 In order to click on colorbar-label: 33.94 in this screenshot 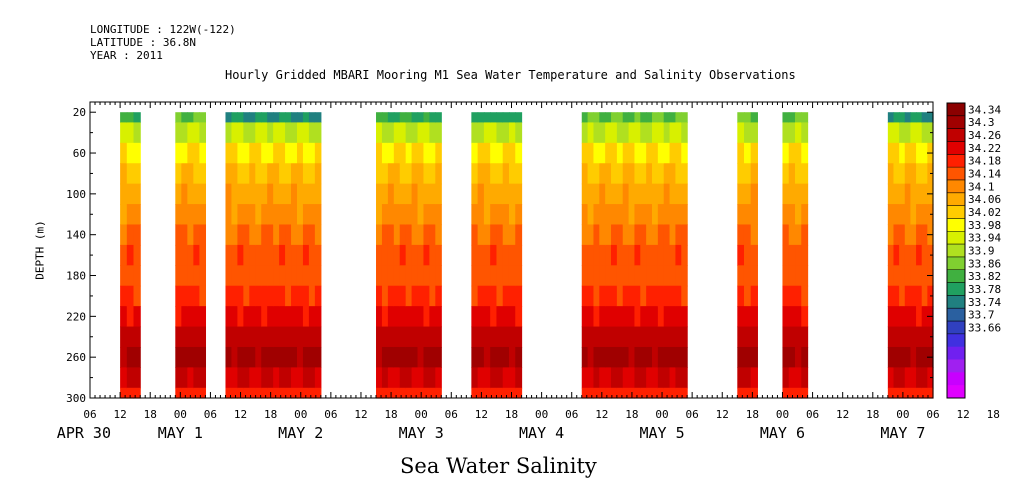, I will do `click(984, 238)`.